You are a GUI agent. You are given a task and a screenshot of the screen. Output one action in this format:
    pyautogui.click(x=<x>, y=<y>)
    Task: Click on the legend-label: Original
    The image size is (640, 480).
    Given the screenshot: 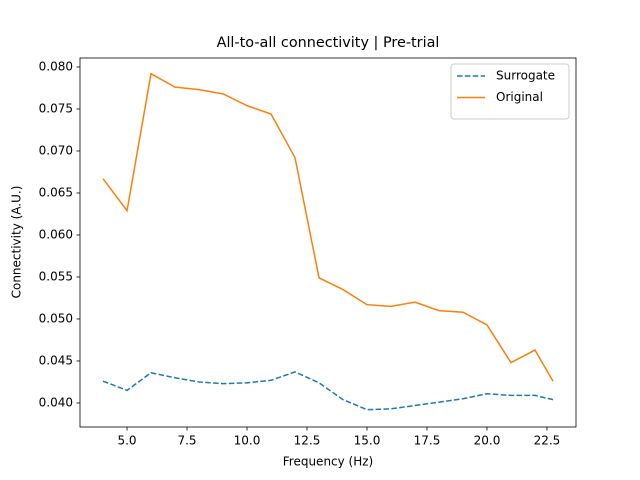 What is the action you would take?
    pyautogui.click(x=519, y=97)
    